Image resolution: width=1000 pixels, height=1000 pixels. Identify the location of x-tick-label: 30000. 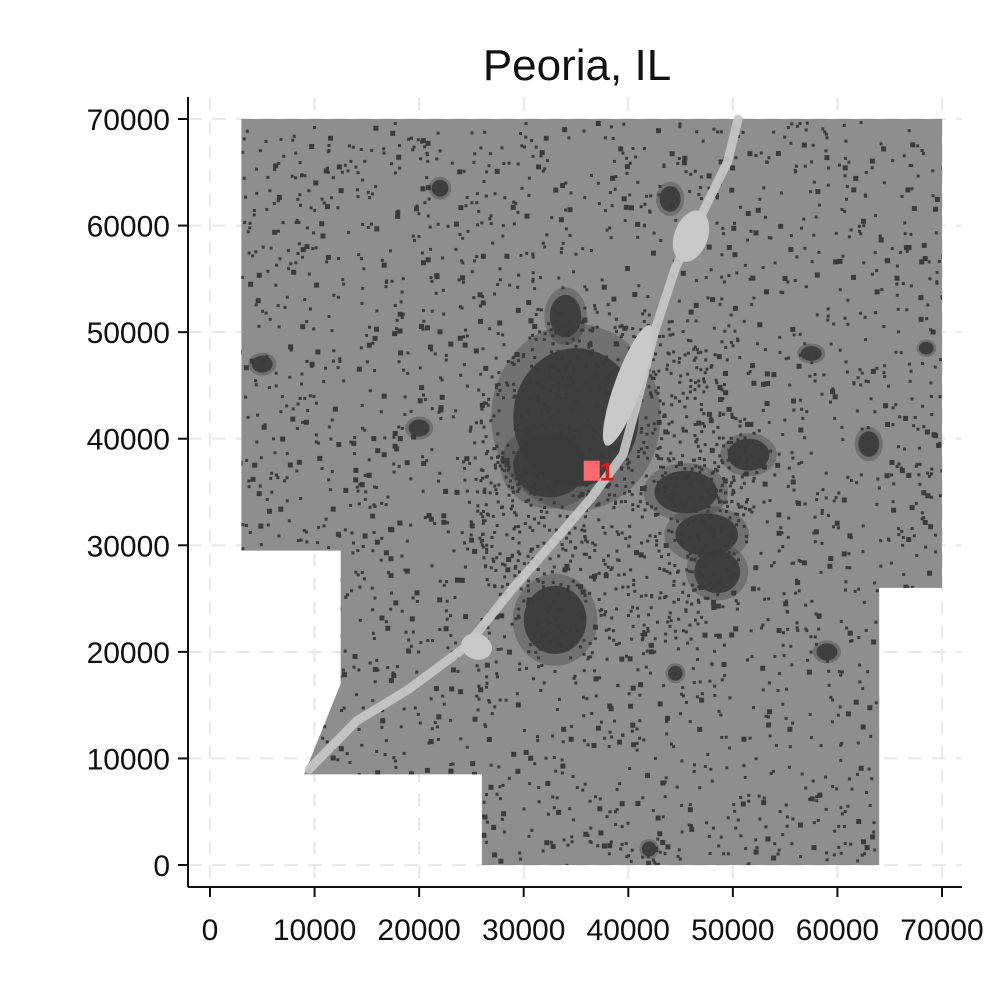
(523, 930).